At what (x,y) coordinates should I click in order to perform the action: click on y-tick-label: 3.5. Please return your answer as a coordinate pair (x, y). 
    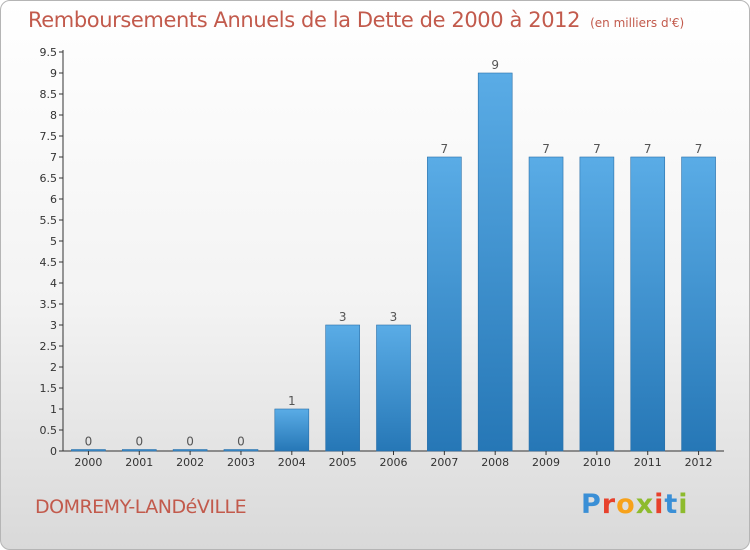
    Looking at the image, I should click on (49, 304).